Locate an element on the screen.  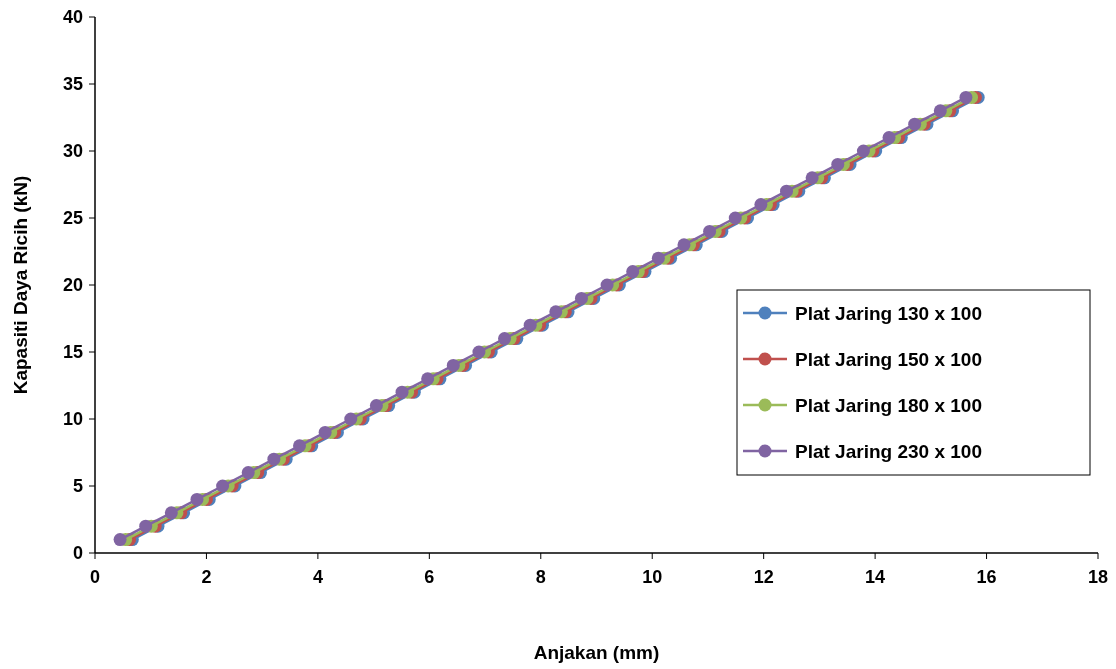
x-tick-label: 6 is located at coordinates (429, 577).